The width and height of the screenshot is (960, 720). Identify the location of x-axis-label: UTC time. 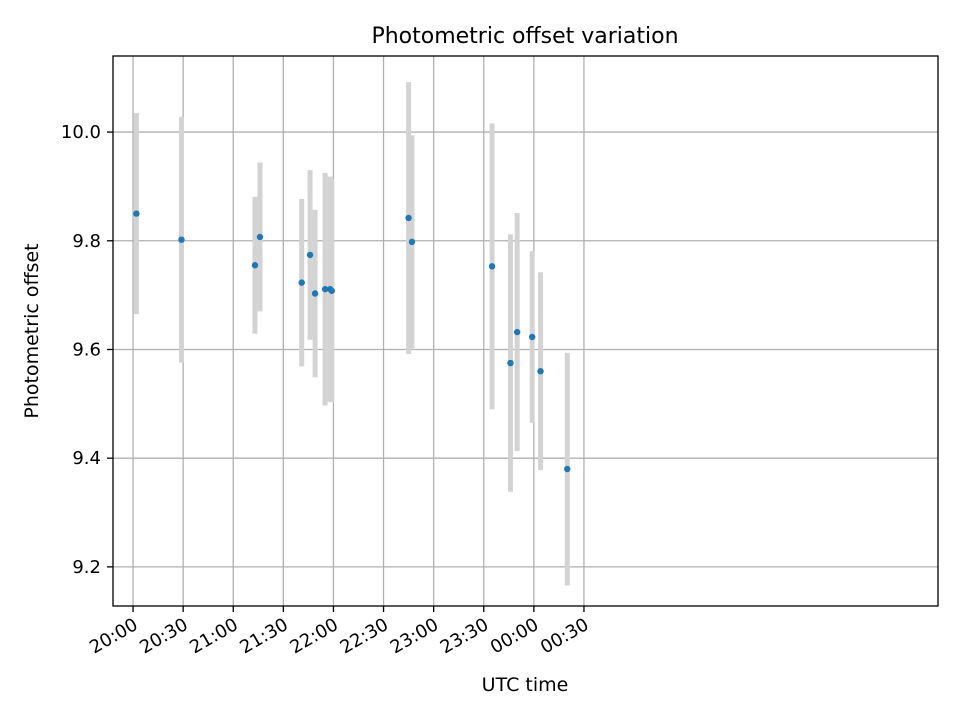
(525, 685).